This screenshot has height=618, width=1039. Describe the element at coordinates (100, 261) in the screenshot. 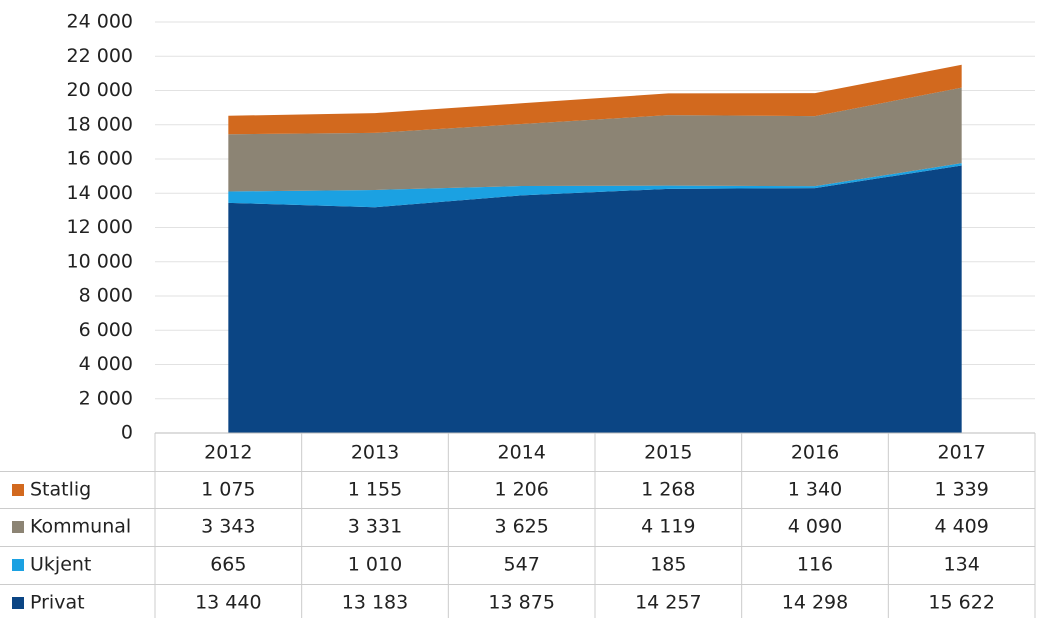

I see `y-tick-label: 10 000` at that location.